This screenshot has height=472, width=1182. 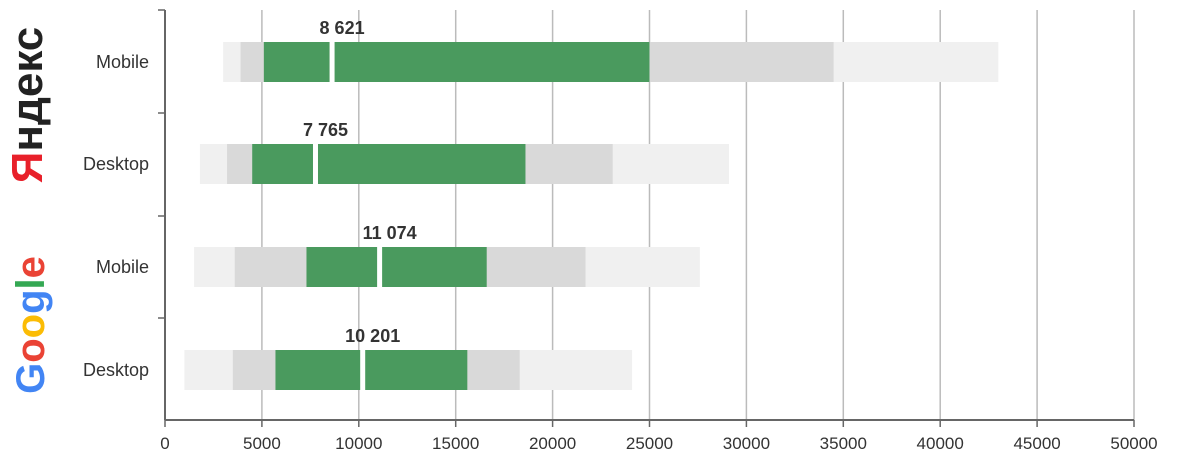 I want to click on yandex-logo-icon: Яндекс, so click(x=27, y=105).